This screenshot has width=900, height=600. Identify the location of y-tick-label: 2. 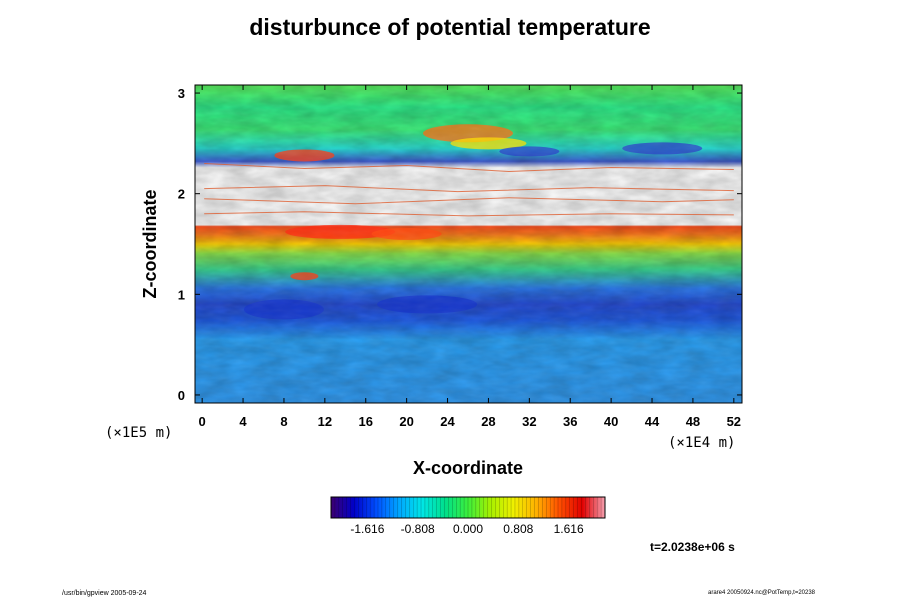
(181, 194).